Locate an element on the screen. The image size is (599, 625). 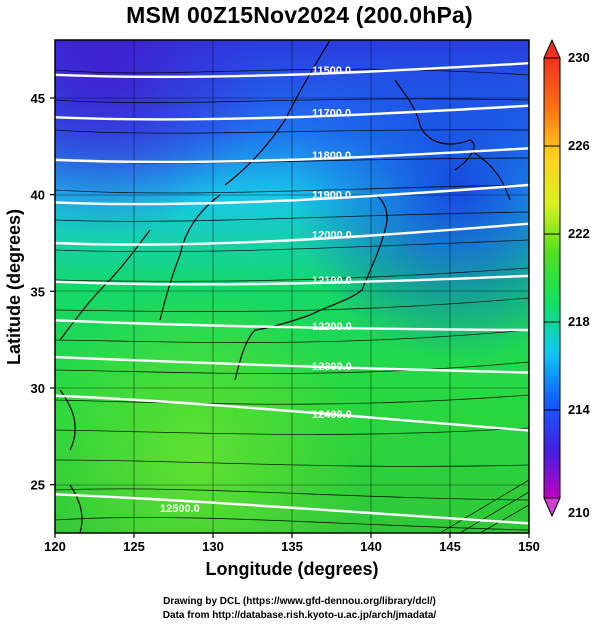
contour-label: 12000.0 is located at coordinates (332, 235).